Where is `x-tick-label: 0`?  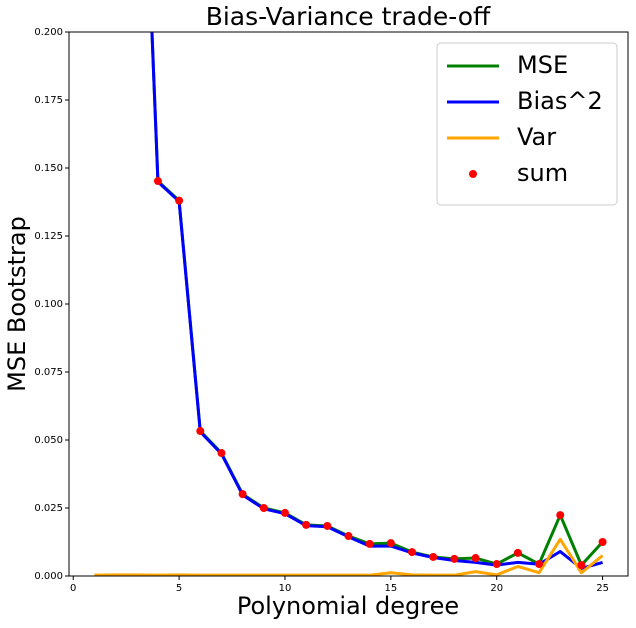
x-tick-label: 0 is located at coordinates (73, 588).